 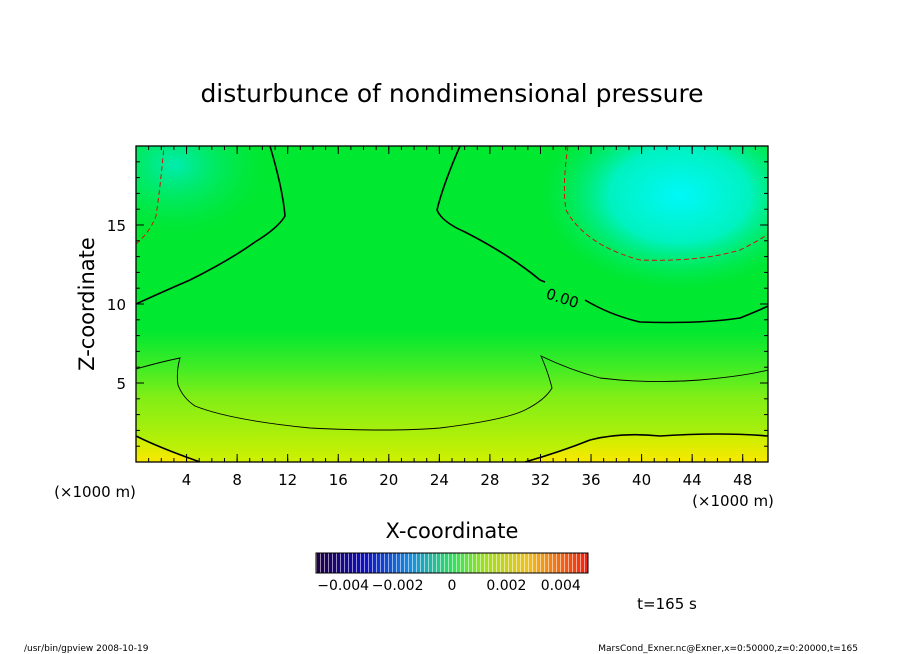 I want to click on colorbar: −0.004 −0.002 0 0.002 0.004, so click(x=452, y=573).